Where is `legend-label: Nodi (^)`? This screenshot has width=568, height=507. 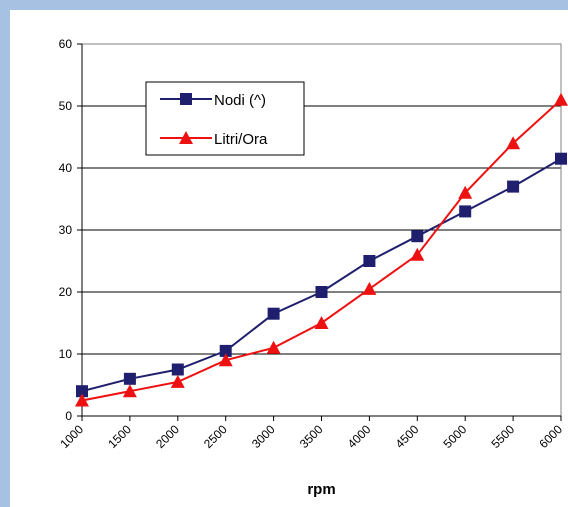
legend-label: Nodi (^) is located at coordinates (240, 100).